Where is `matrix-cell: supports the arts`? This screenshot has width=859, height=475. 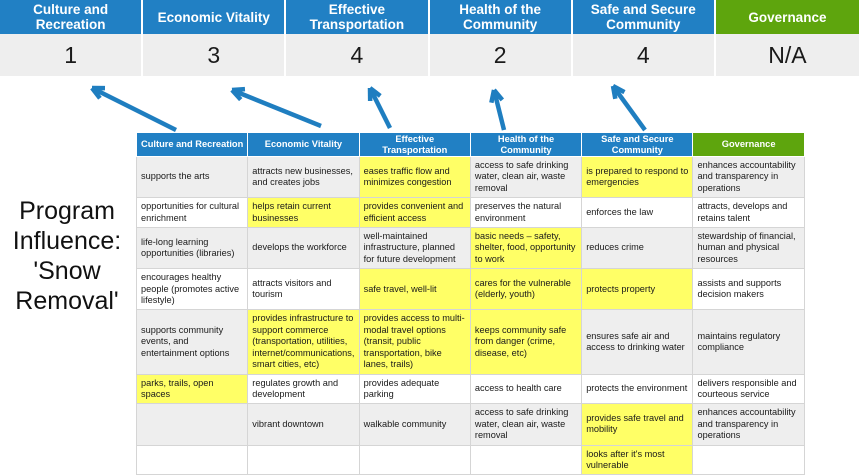
matrix-cell: supports the arts is located at coordinates (192, 177).